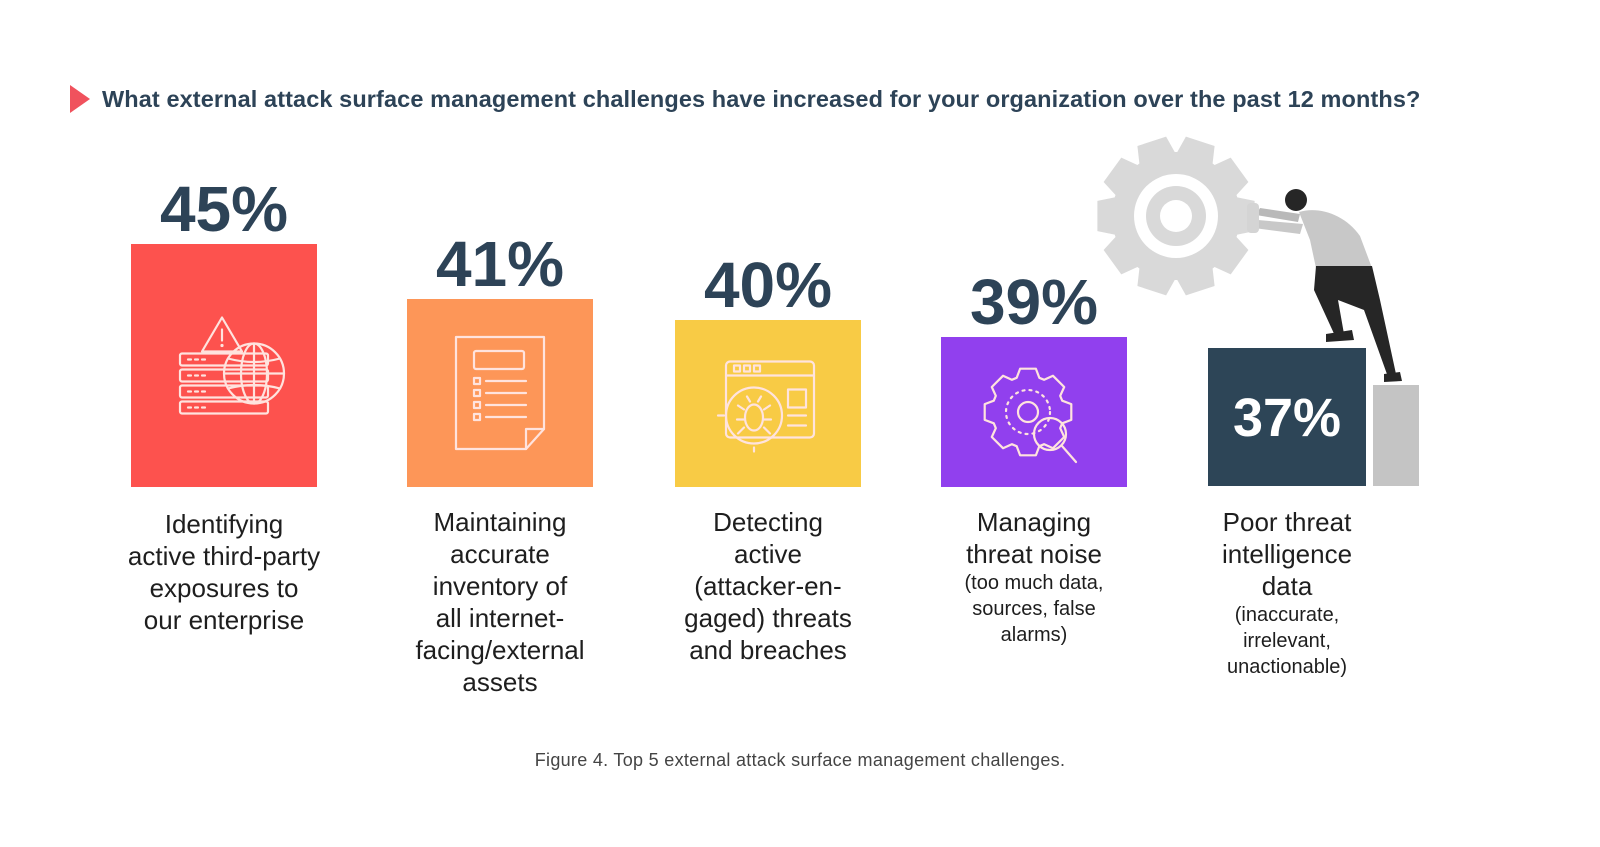  What do you see at coordinates (768, 554) in the screenshot?
I see `category-label-line: active` at bounding box center [768, 554].